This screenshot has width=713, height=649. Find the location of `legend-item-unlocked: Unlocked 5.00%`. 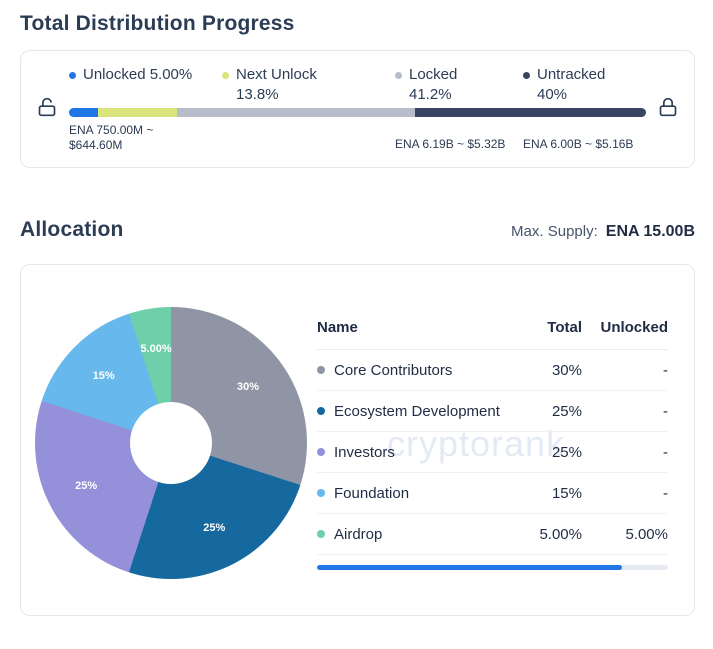

legend-item-unlocked: Unlocked 5.00% is located at coordinates (130, 75).